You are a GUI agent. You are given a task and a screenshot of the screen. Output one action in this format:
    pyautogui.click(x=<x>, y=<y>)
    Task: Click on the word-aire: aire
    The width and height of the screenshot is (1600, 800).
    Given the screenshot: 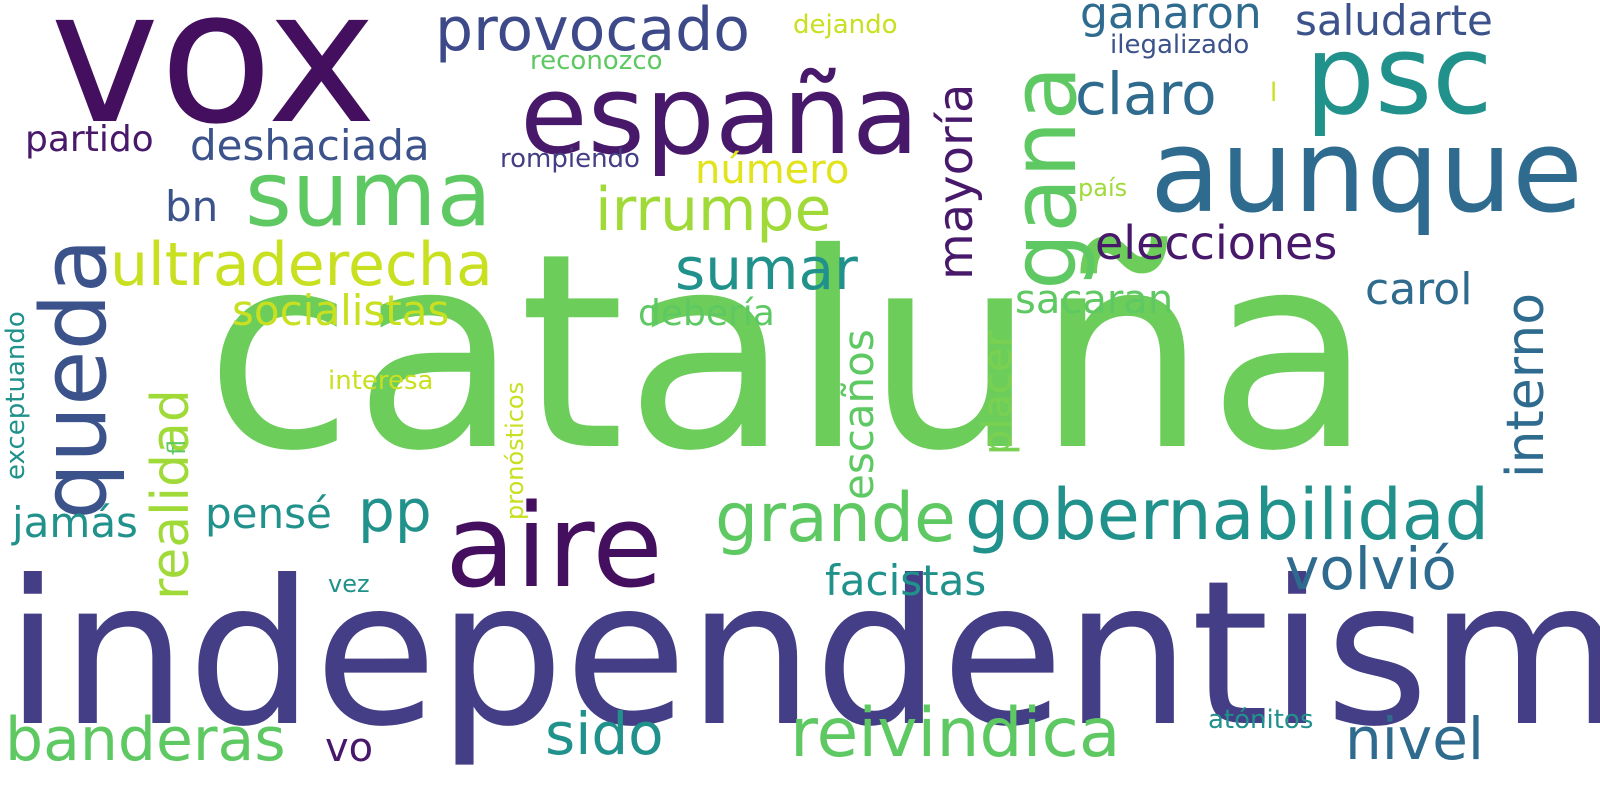 What is the action you would take?
    pyautogui.click(x=554, y=547)
    